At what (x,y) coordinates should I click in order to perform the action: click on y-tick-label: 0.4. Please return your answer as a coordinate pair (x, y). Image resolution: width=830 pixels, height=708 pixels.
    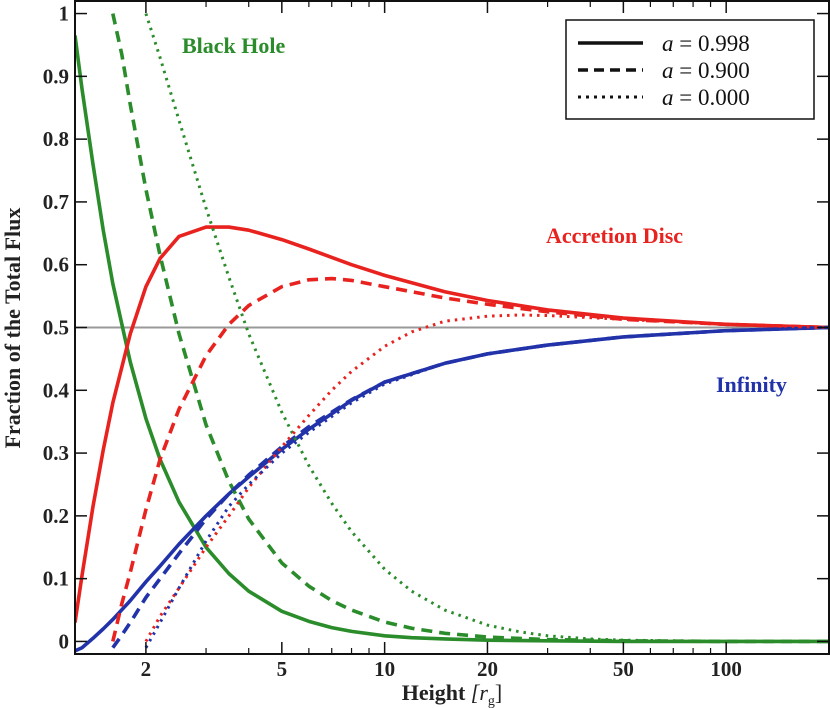
    Looking at the image, I should click on (56, 390).